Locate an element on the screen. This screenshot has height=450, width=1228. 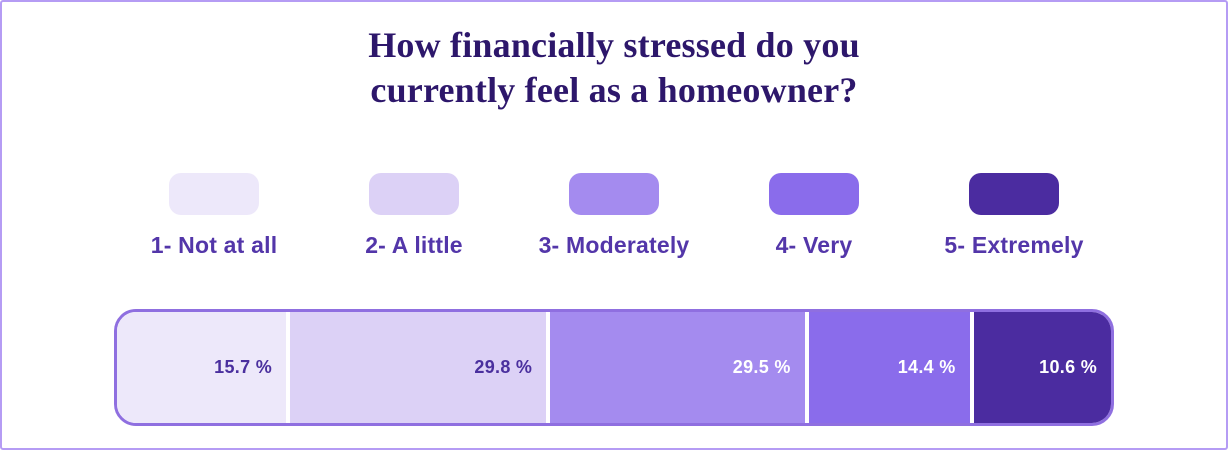
legend-label: 5- Extremely is located at coordinates (1014, 245).